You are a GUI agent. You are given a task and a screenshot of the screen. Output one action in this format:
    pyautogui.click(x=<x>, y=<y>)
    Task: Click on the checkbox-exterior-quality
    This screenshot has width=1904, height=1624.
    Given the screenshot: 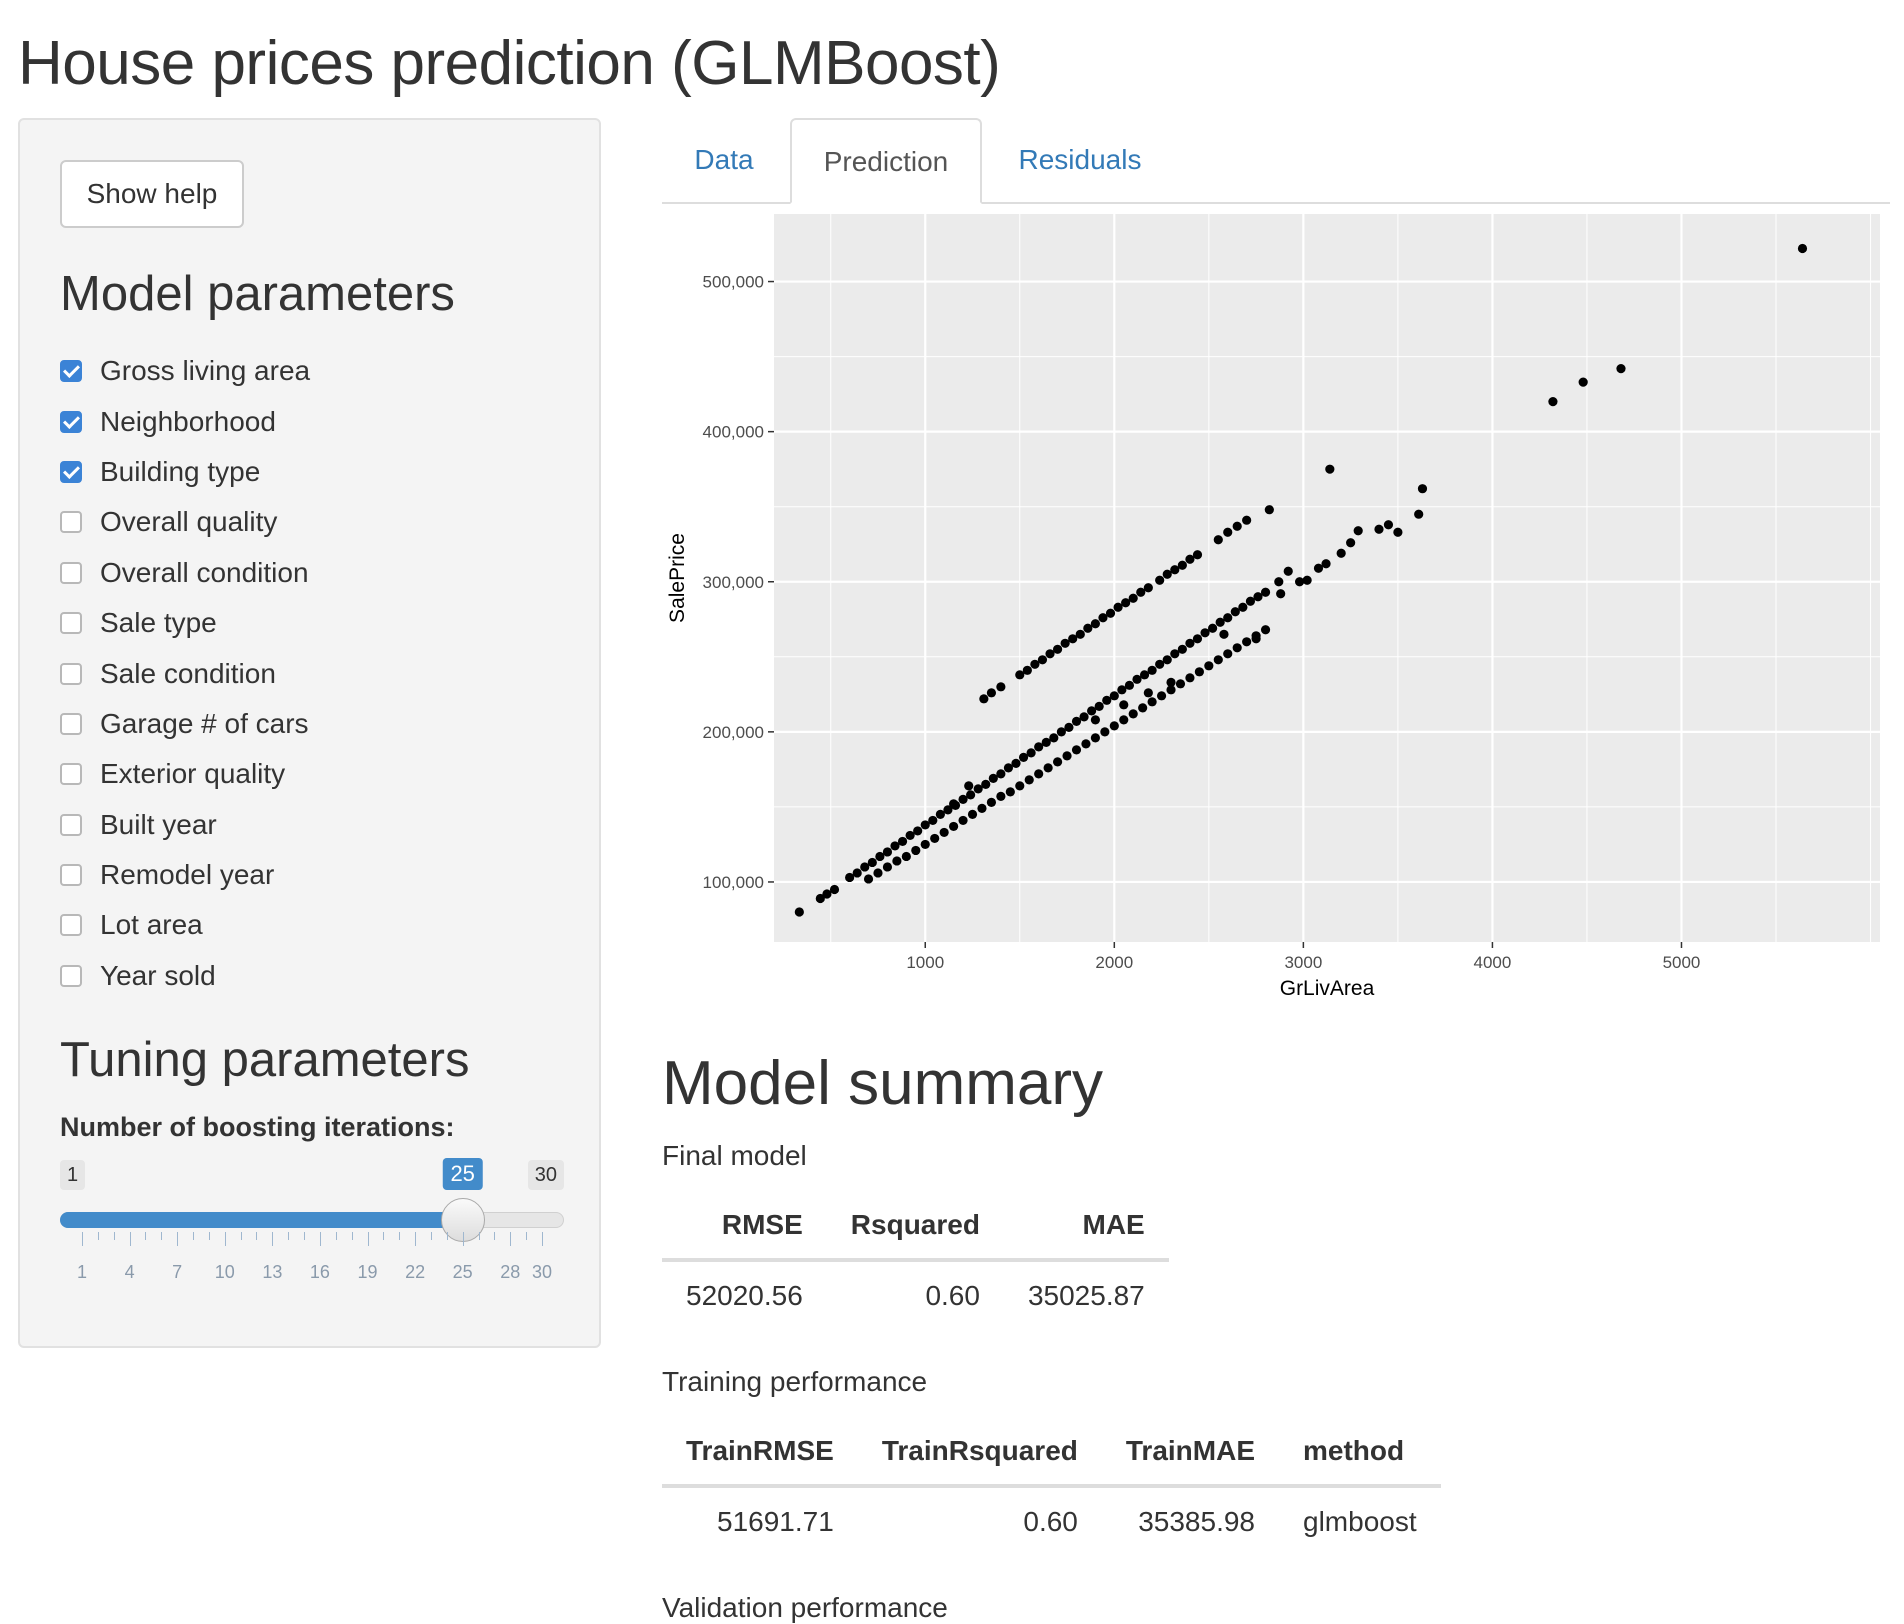 What is the action you would take?
    pyautogui.click(x=71, y=774)
    